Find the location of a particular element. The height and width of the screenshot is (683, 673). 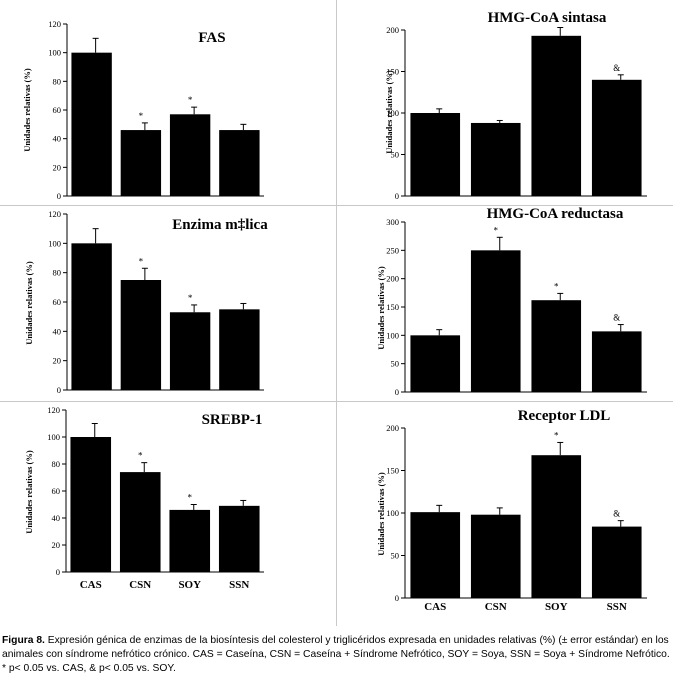

y-tick-label: 250 is located at coordinates (392, 250).